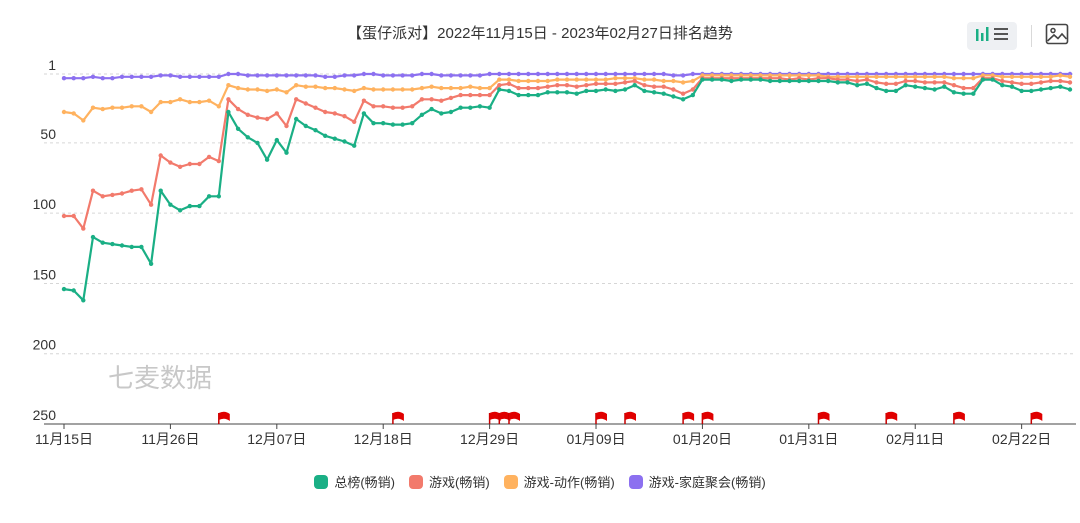 The height and width of the screenshot is (523, 1080). What do you see at coordinates (1018, 36) in the screenshot?
I see `chart-toolbar` at bounding box center [1018, 36].